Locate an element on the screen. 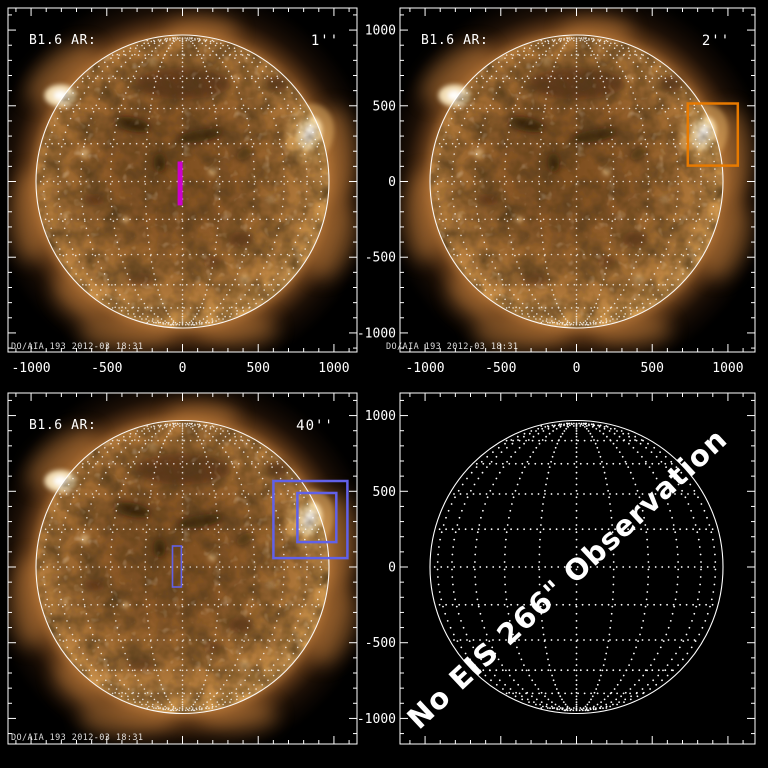  heliographic-grid-globe is located at coordinates (575, 567).